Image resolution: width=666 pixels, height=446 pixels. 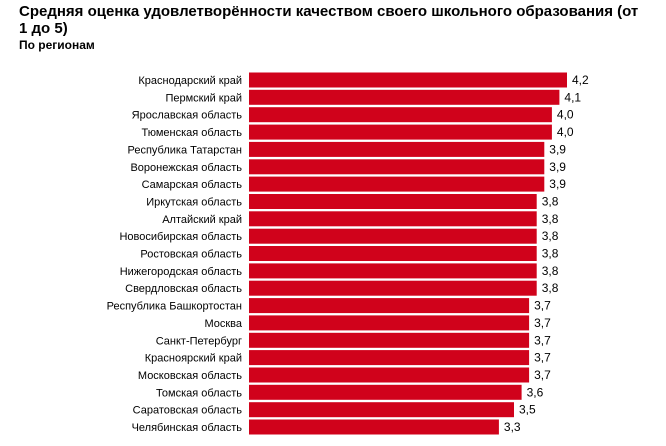 What do you see at coordinates (57, 45) in the screenshot?
I see `chart-subtitle: По регионам` at bounding box center [57, 45].